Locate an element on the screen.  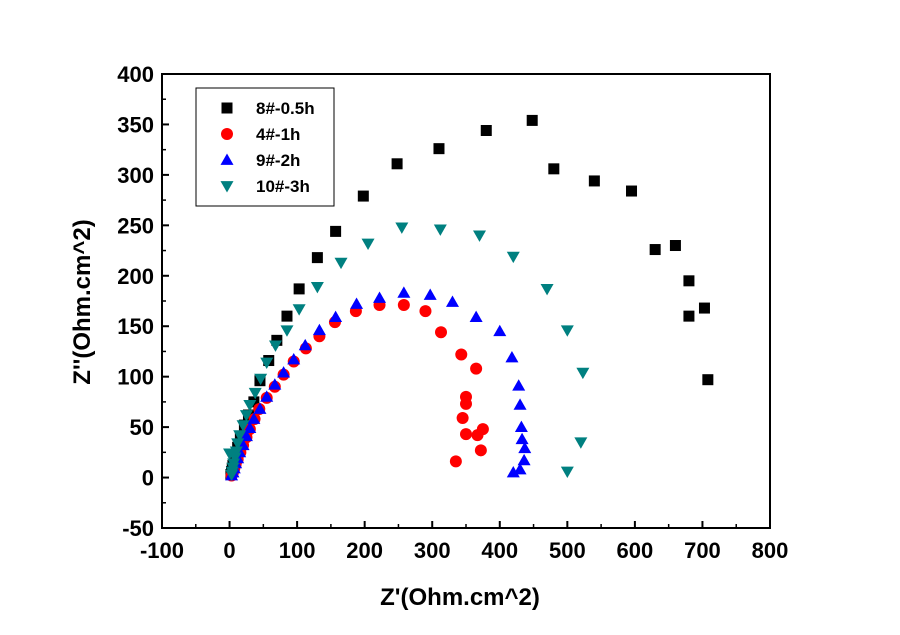
data-point-s2-p11 is located at coordinates (267, 396).